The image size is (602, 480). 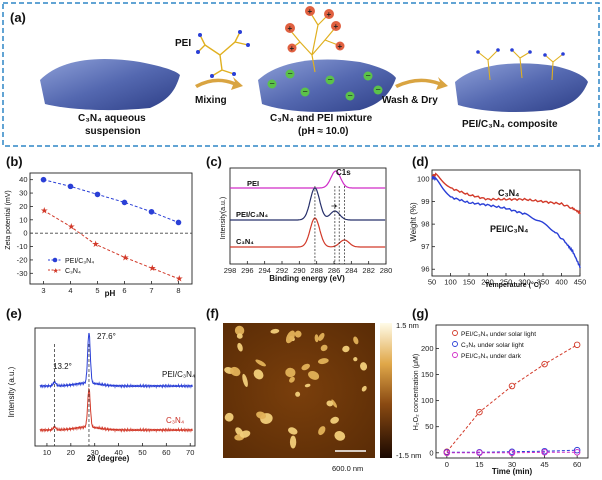 I want to click on xrd-series-label-1: PEI/C₃N₄, so click(x=178, y=374).